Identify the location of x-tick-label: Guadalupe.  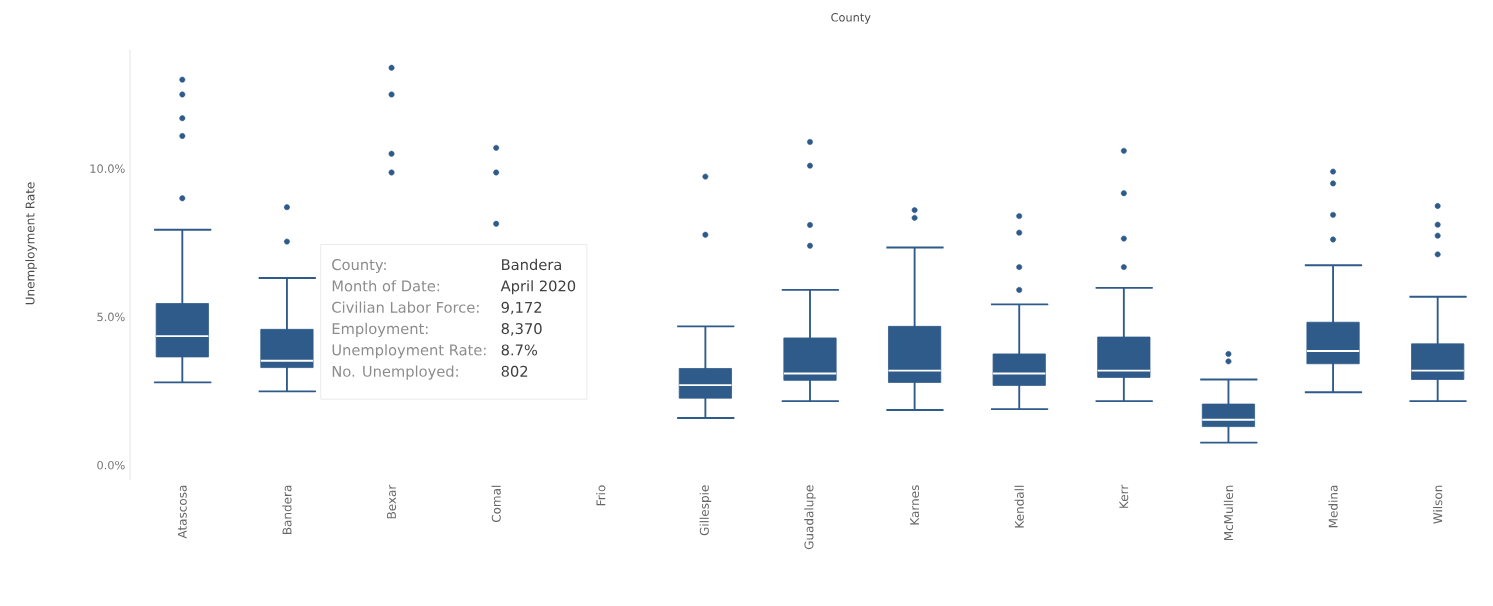
(810, 517).